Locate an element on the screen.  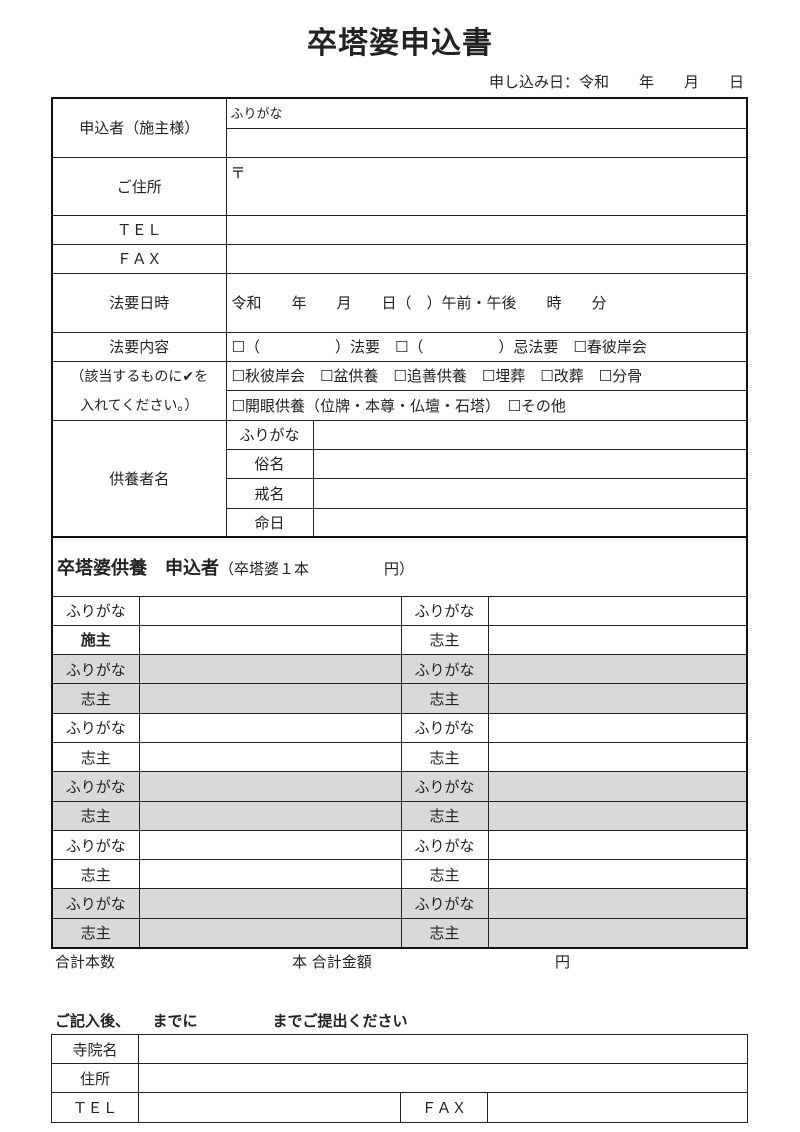
posthumous-name-label: 戒名 is located at coordinates (269, 493).